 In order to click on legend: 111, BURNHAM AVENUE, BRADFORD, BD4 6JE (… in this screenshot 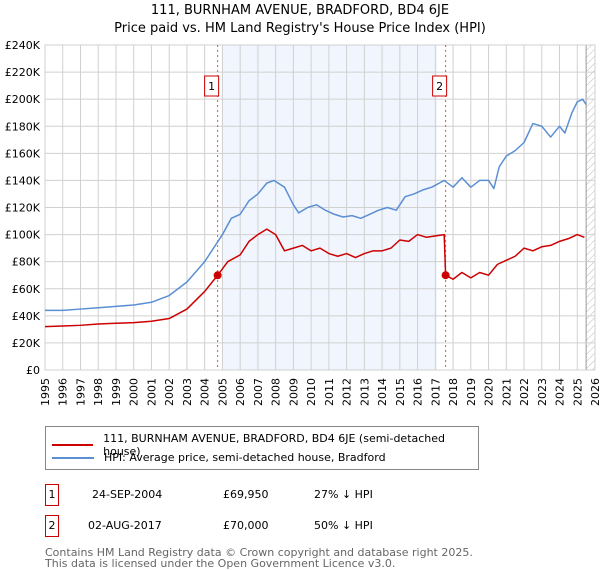, I will do `click(262, 448)`.